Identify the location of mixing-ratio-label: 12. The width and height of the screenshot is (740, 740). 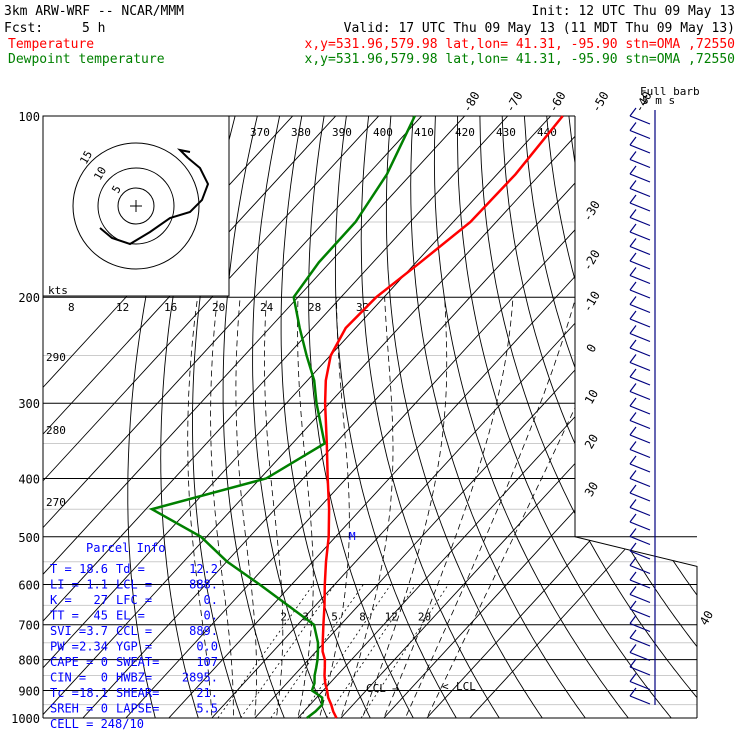
(391, 617).